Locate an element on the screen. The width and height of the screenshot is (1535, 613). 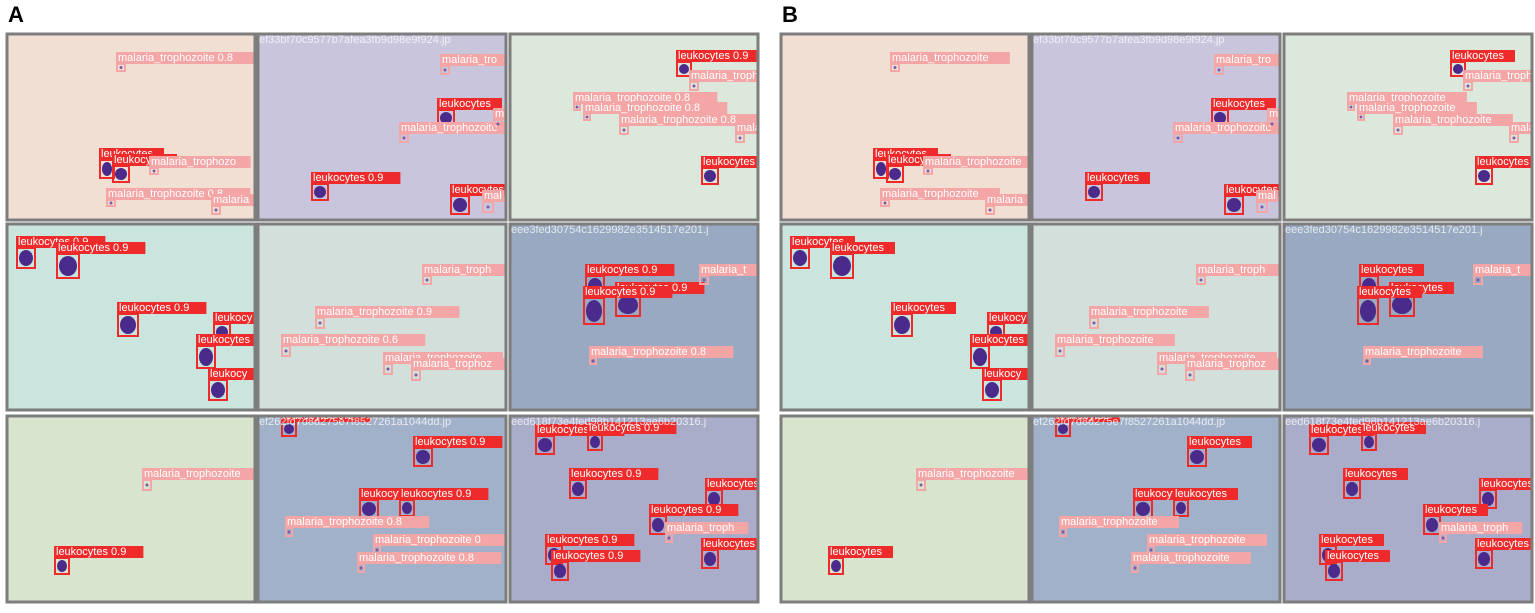
tile-title: ef262fd7d8d275e7f8527261a1044dd.jp is located at coordinates (1129, 422).